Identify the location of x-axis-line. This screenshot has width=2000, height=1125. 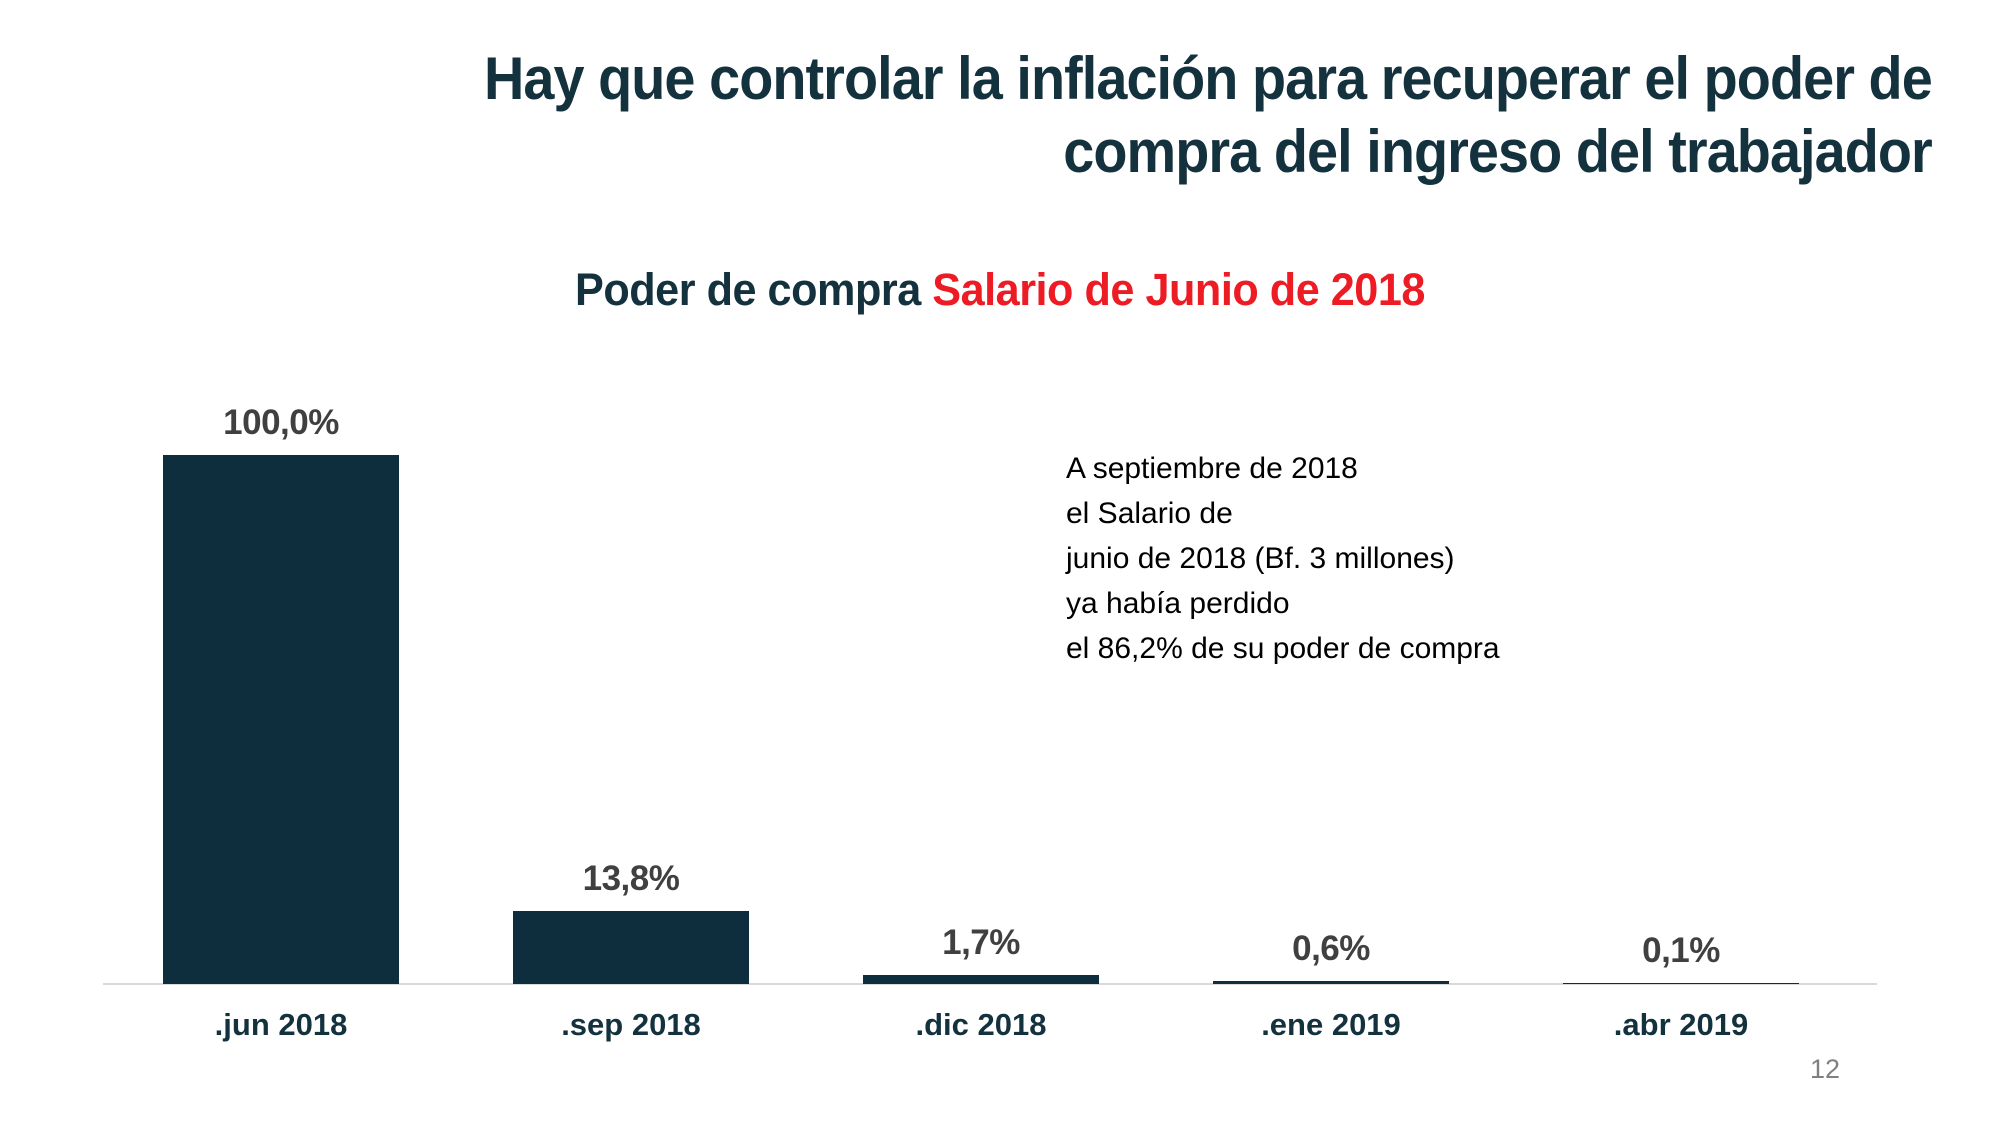
(990, 984).